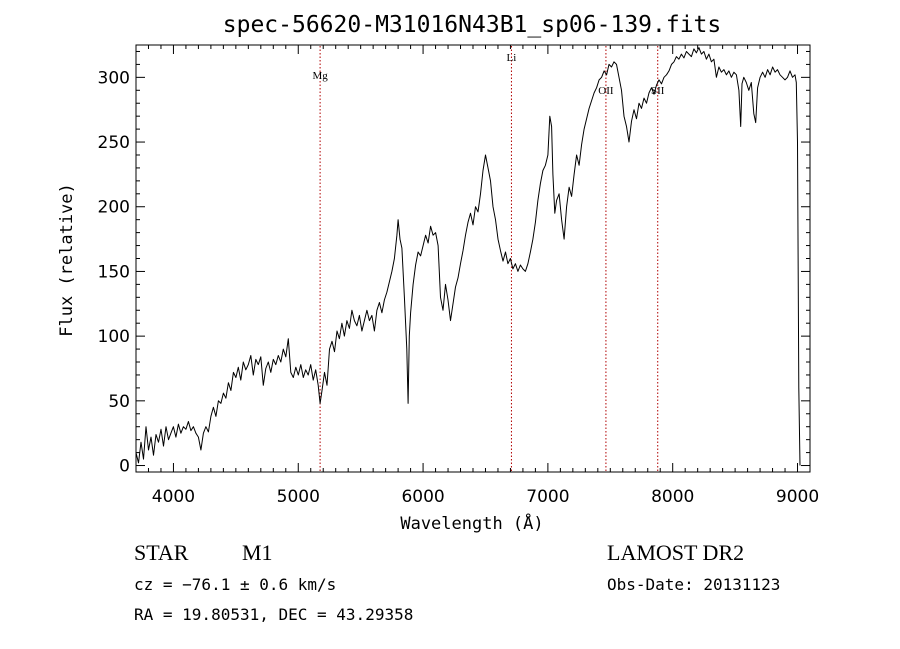  What do you see at coordinates (114, 337) in the screenshot?
I see `y-tick-label: 100` at bounding box center [114, 337].